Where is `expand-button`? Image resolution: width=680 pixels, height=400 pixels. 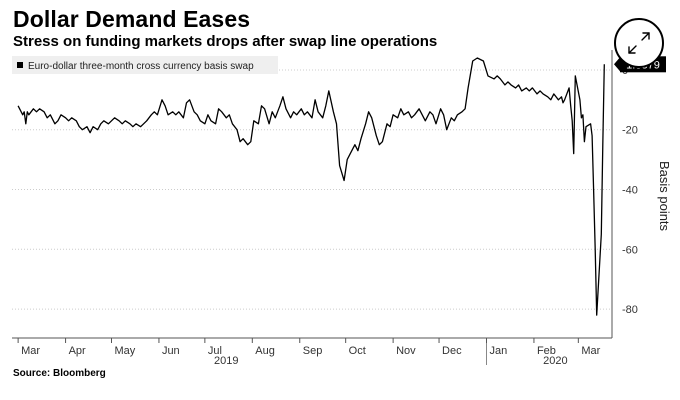
expand-button is located at coordinates (639, 43).